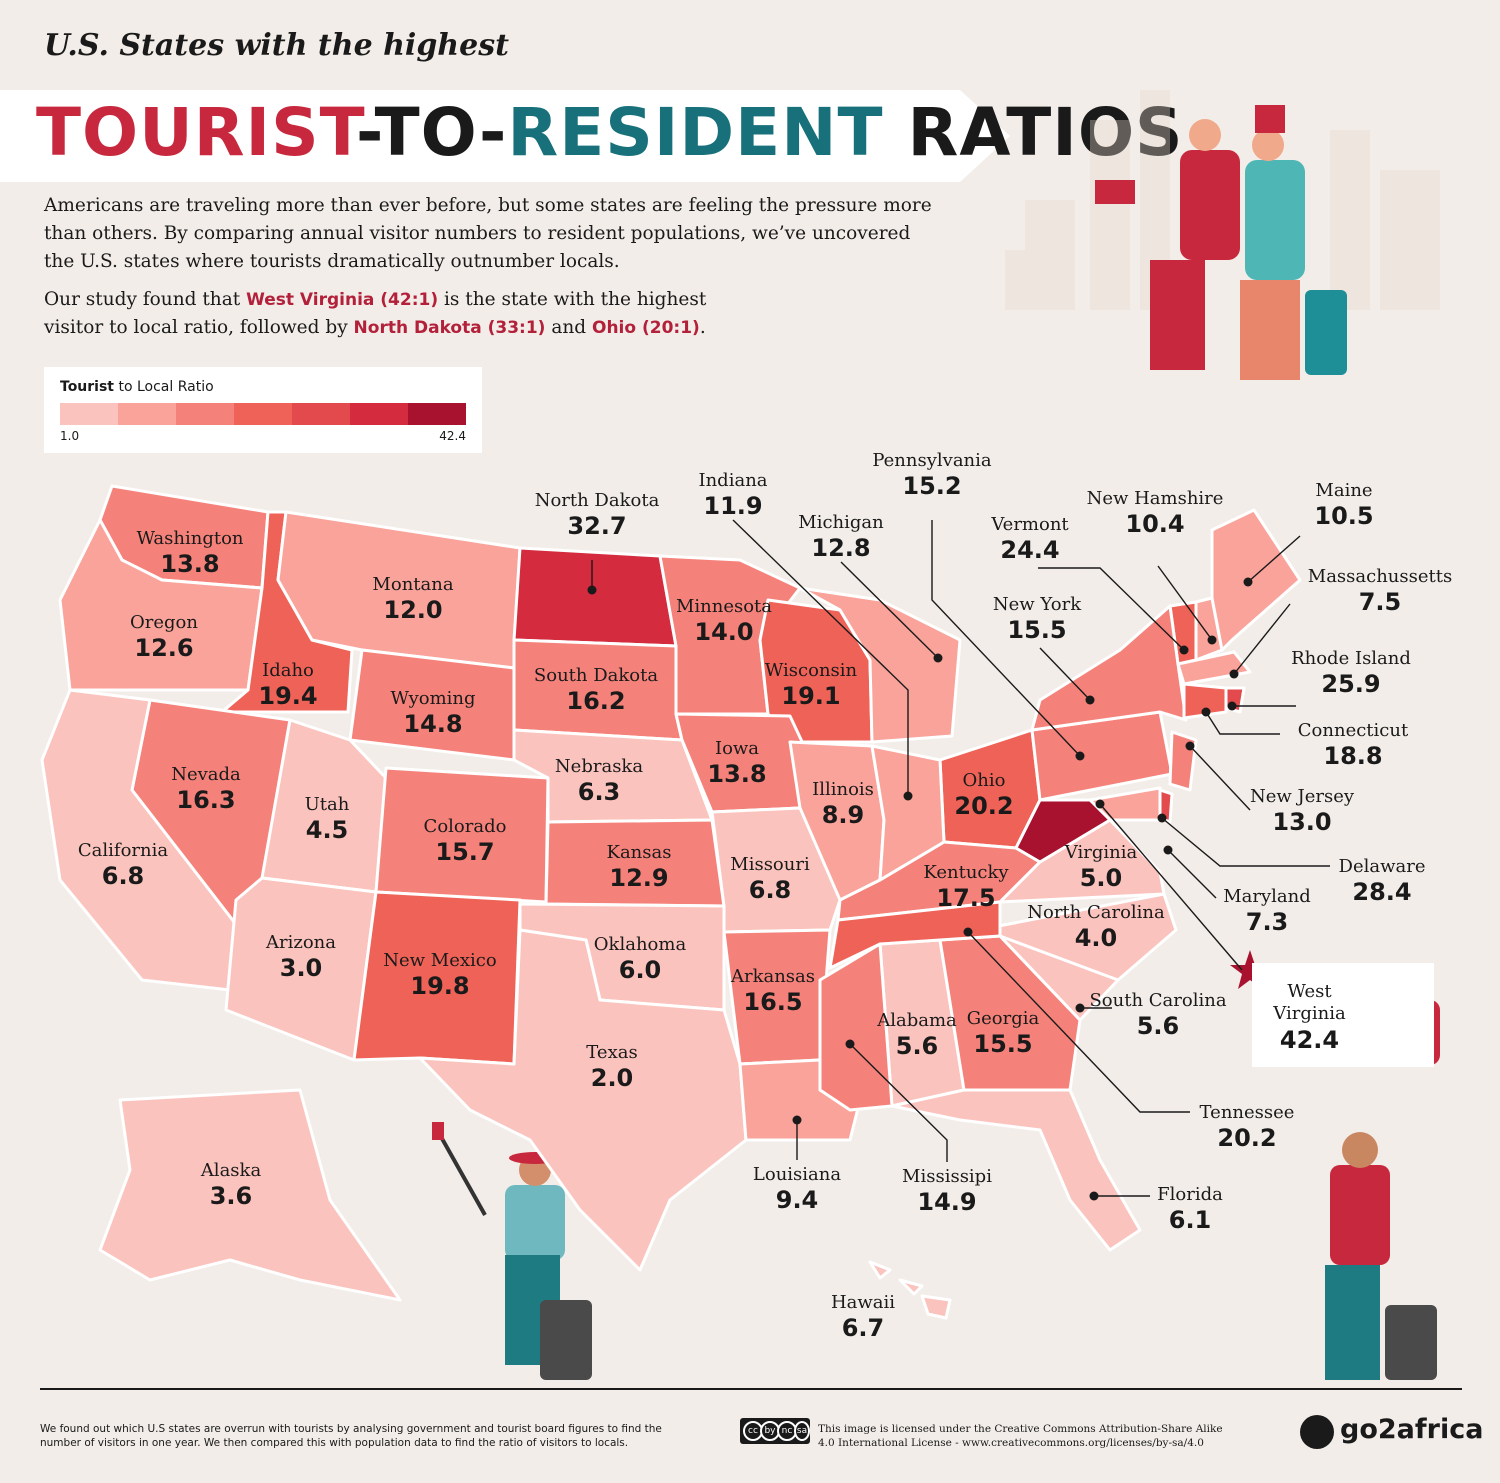 The width and height of the screenshot is (1500, 1483). Describe the element at coordinates (190, 564) in the screenshot. I see `state-ratio-value: 13.8` at that location.